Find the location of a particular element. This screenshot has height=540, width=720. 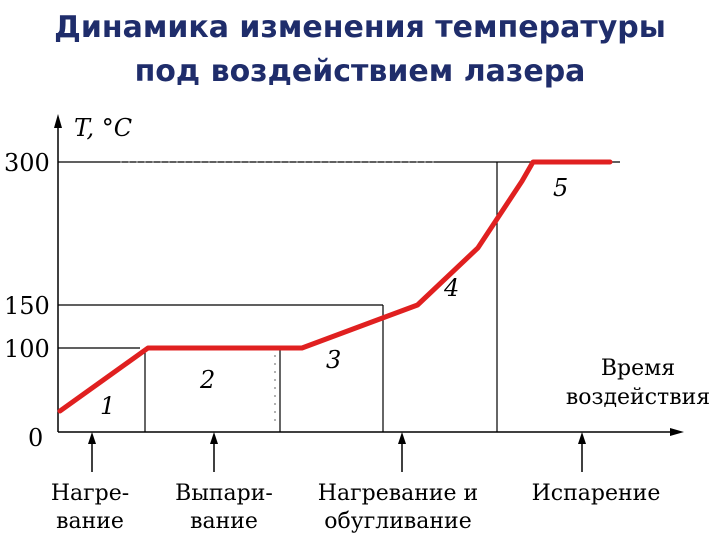

x-axis-label-line-1: Время is located at coordinates (638, 368).